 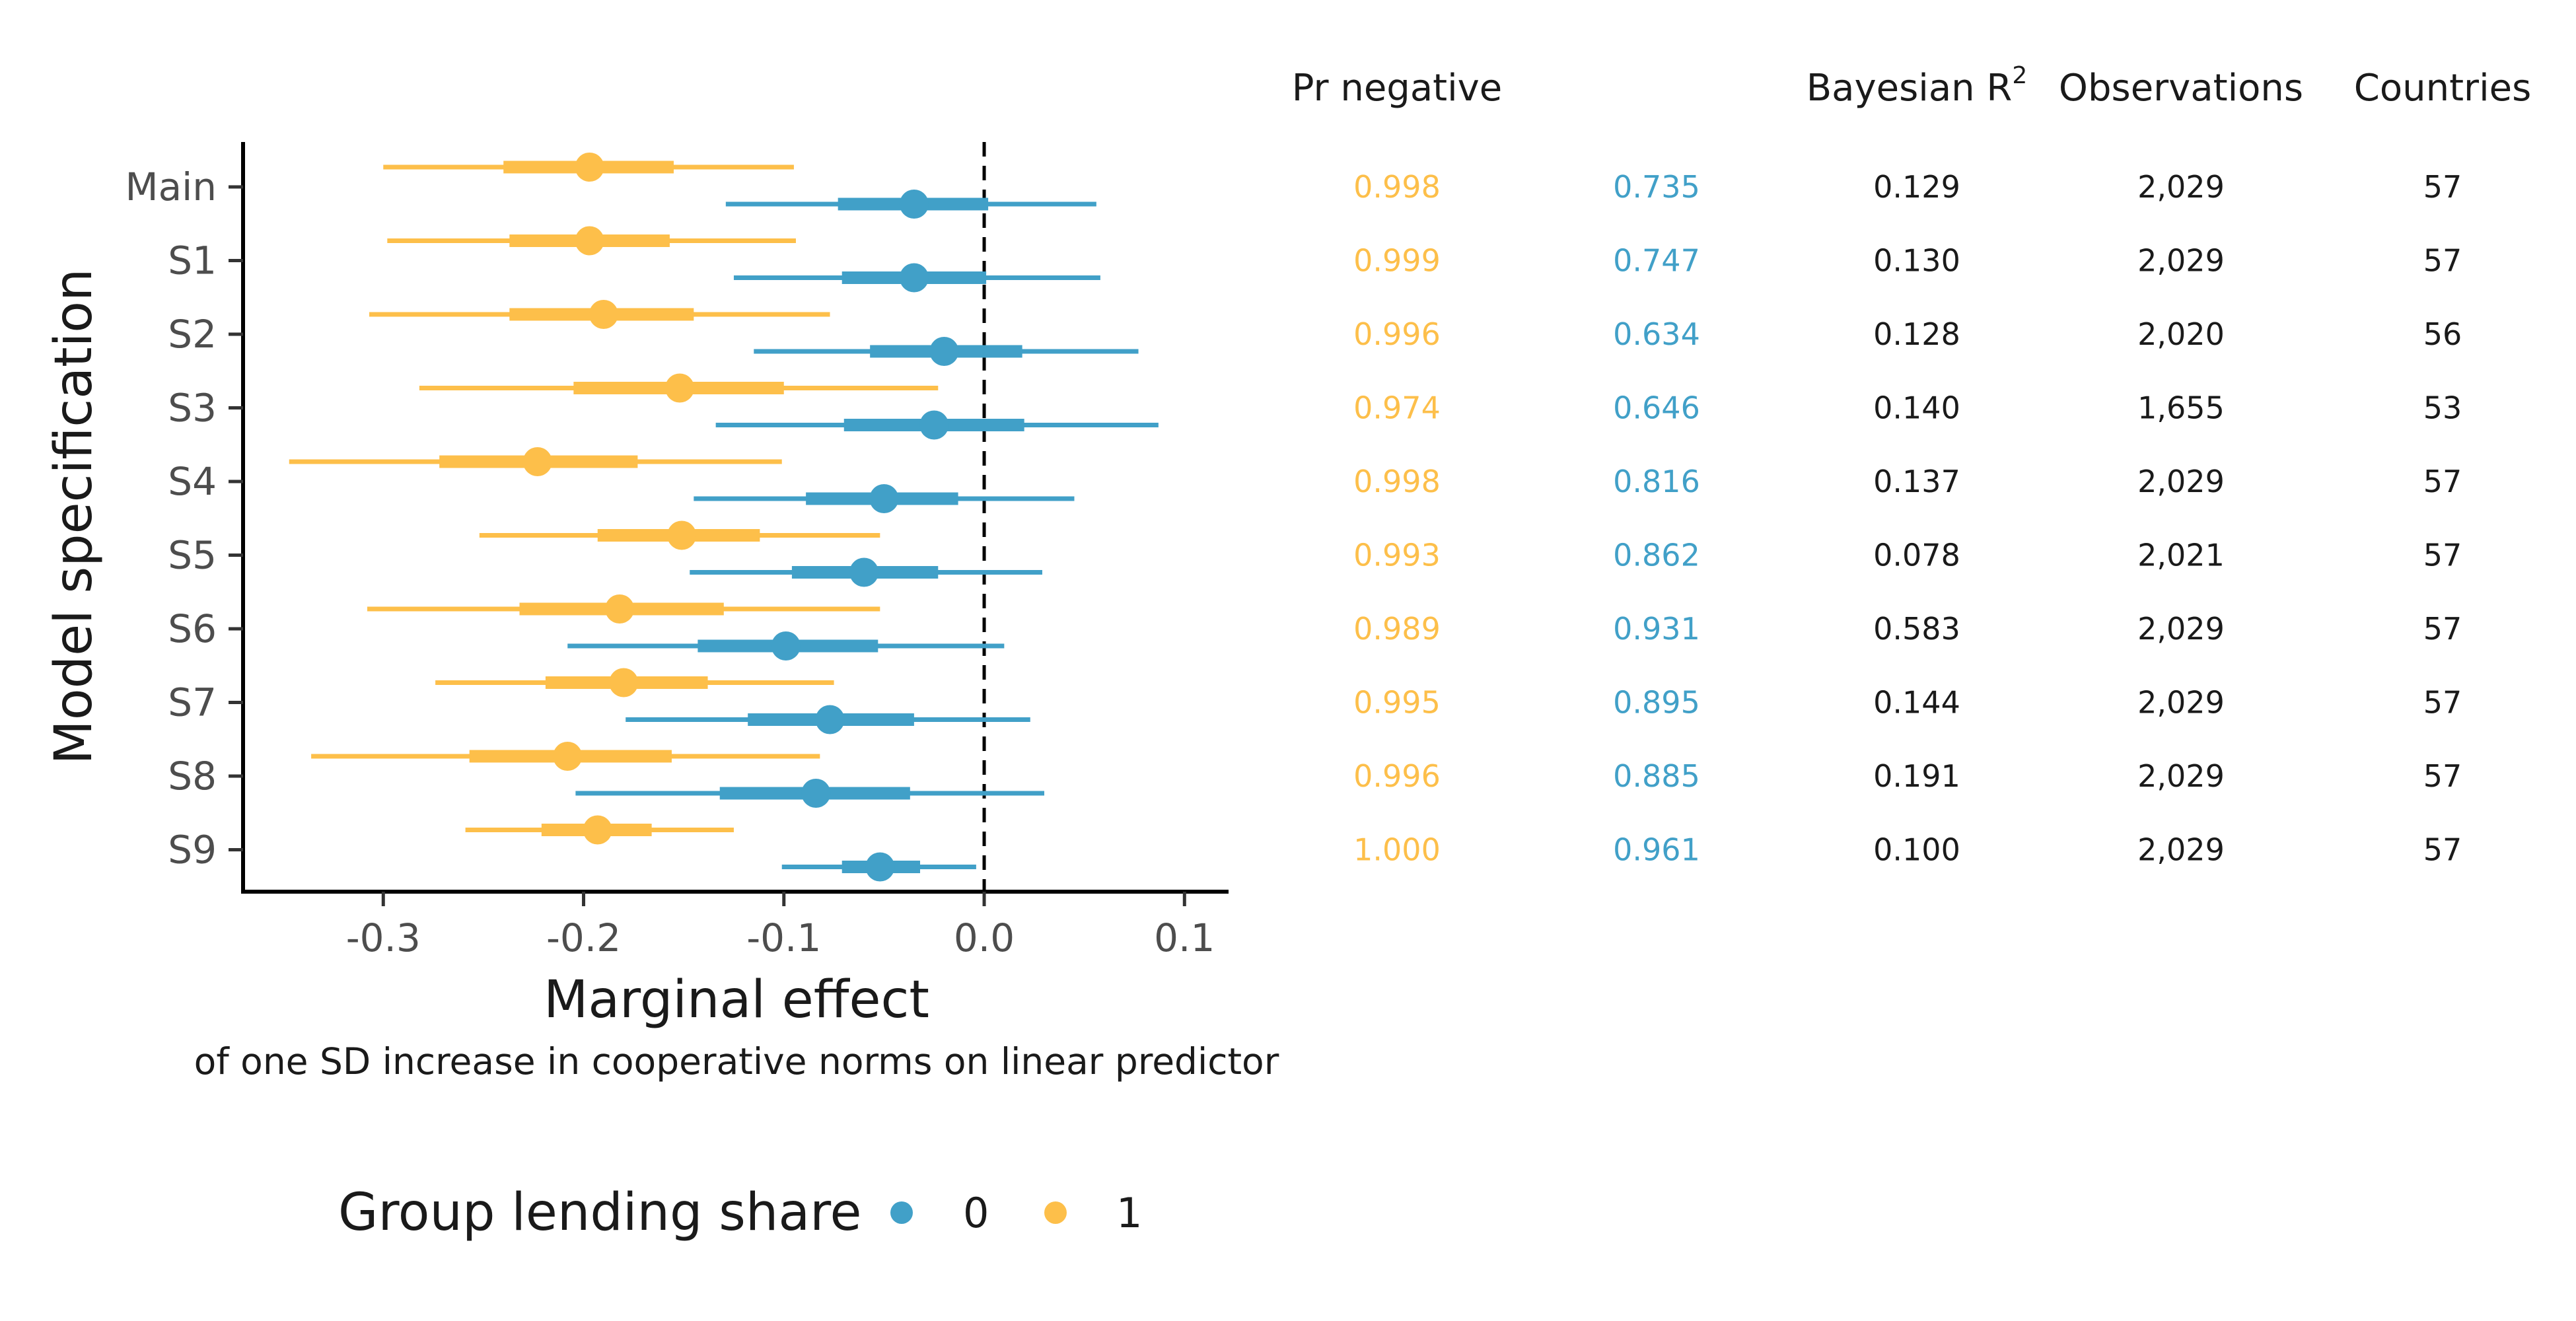 What do you see at coordinates (583, 937) in the screenshot?
I see `x-tick-label: -0.2` at bounding box center [583, 937].